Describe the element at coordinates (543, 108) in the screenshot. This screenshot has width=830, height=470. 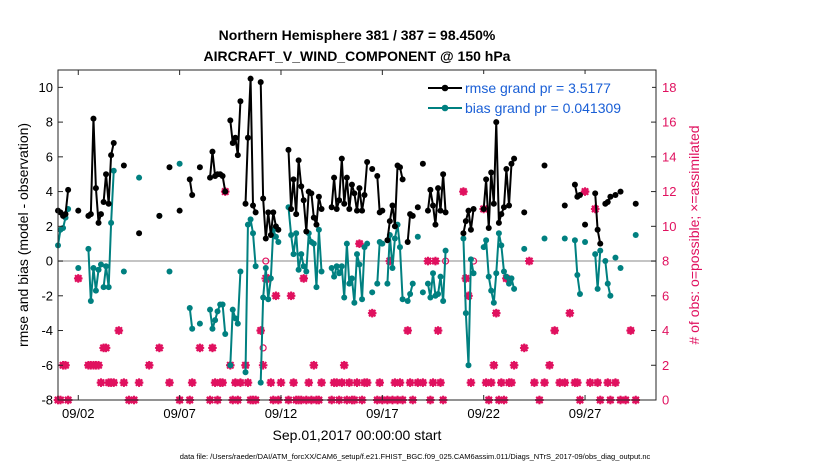
I see `legend-bias-label: bias grand pr = 0.041309` at that location.